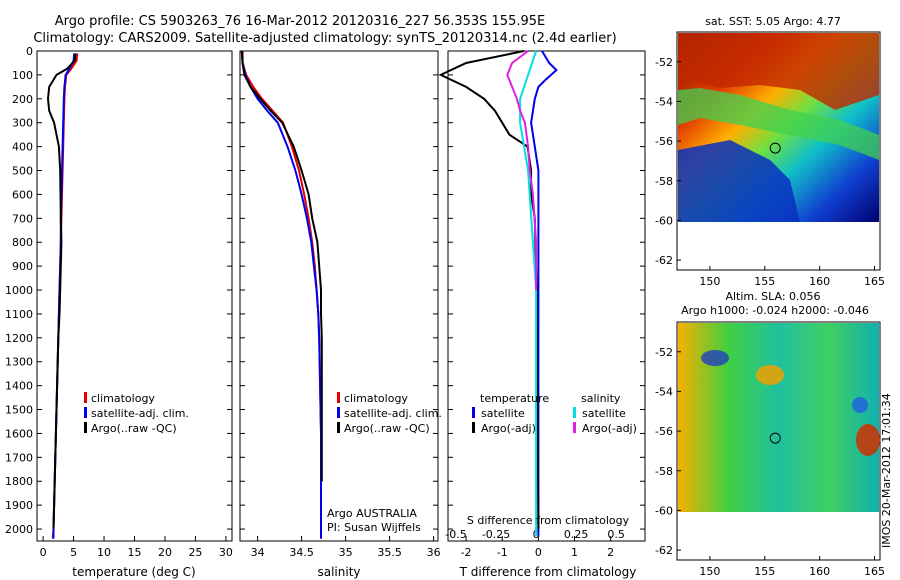 Image resolution: width=900 pixels, height=580 pixels. I want to click on x-top-tick-label: 0.25, so click(576, 534).